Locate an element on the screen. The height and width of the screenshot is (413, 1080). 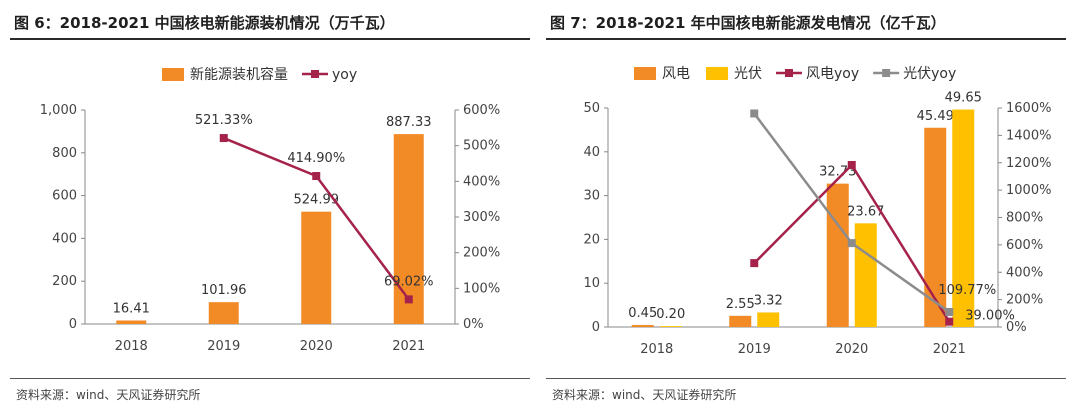
legend-label: 光伏 is located at coordinates (748, 74).